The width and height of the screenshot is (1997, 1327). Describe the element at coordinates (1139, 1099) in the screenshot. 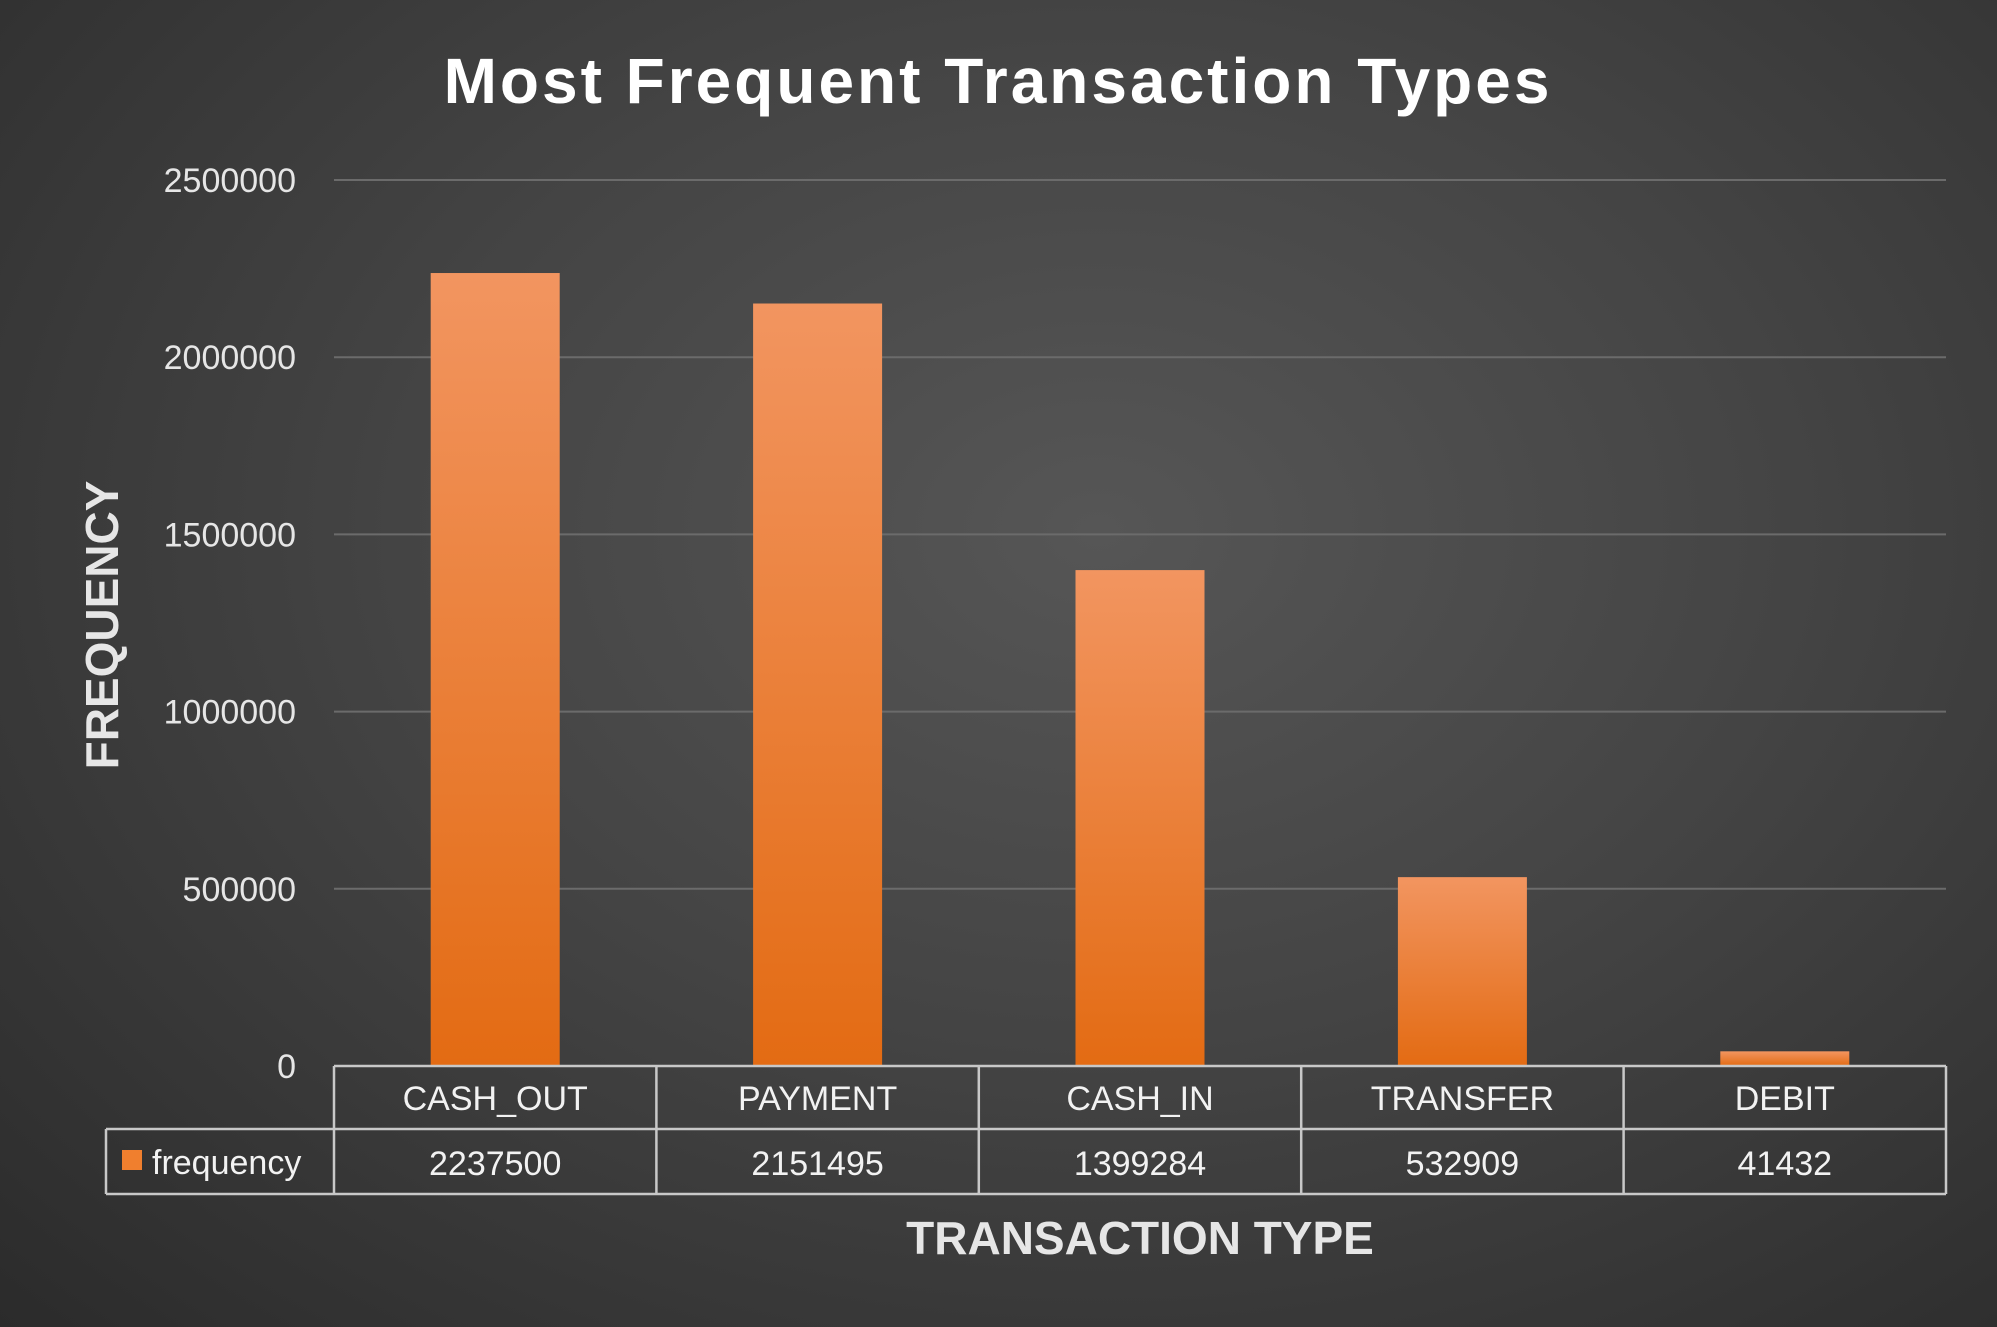

I see `x-tick-label: CASH_IN` at that location.